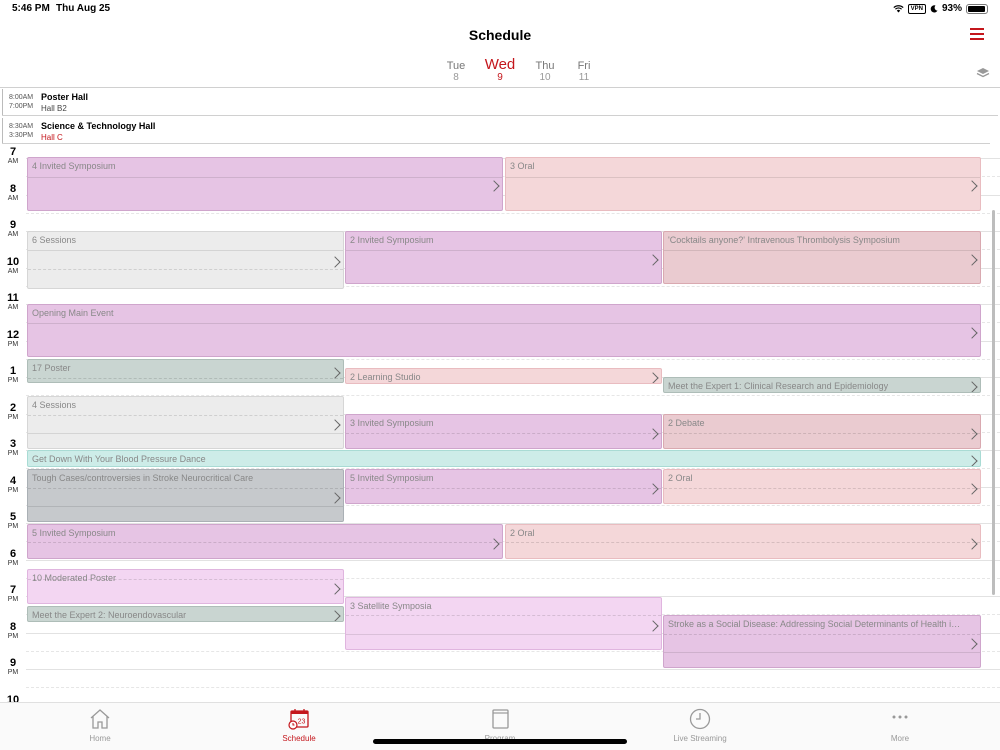  What do you see at coordinates (13, 626) in the screenshot?
I see `hour-number: 8` at bounding box center [13, 626].